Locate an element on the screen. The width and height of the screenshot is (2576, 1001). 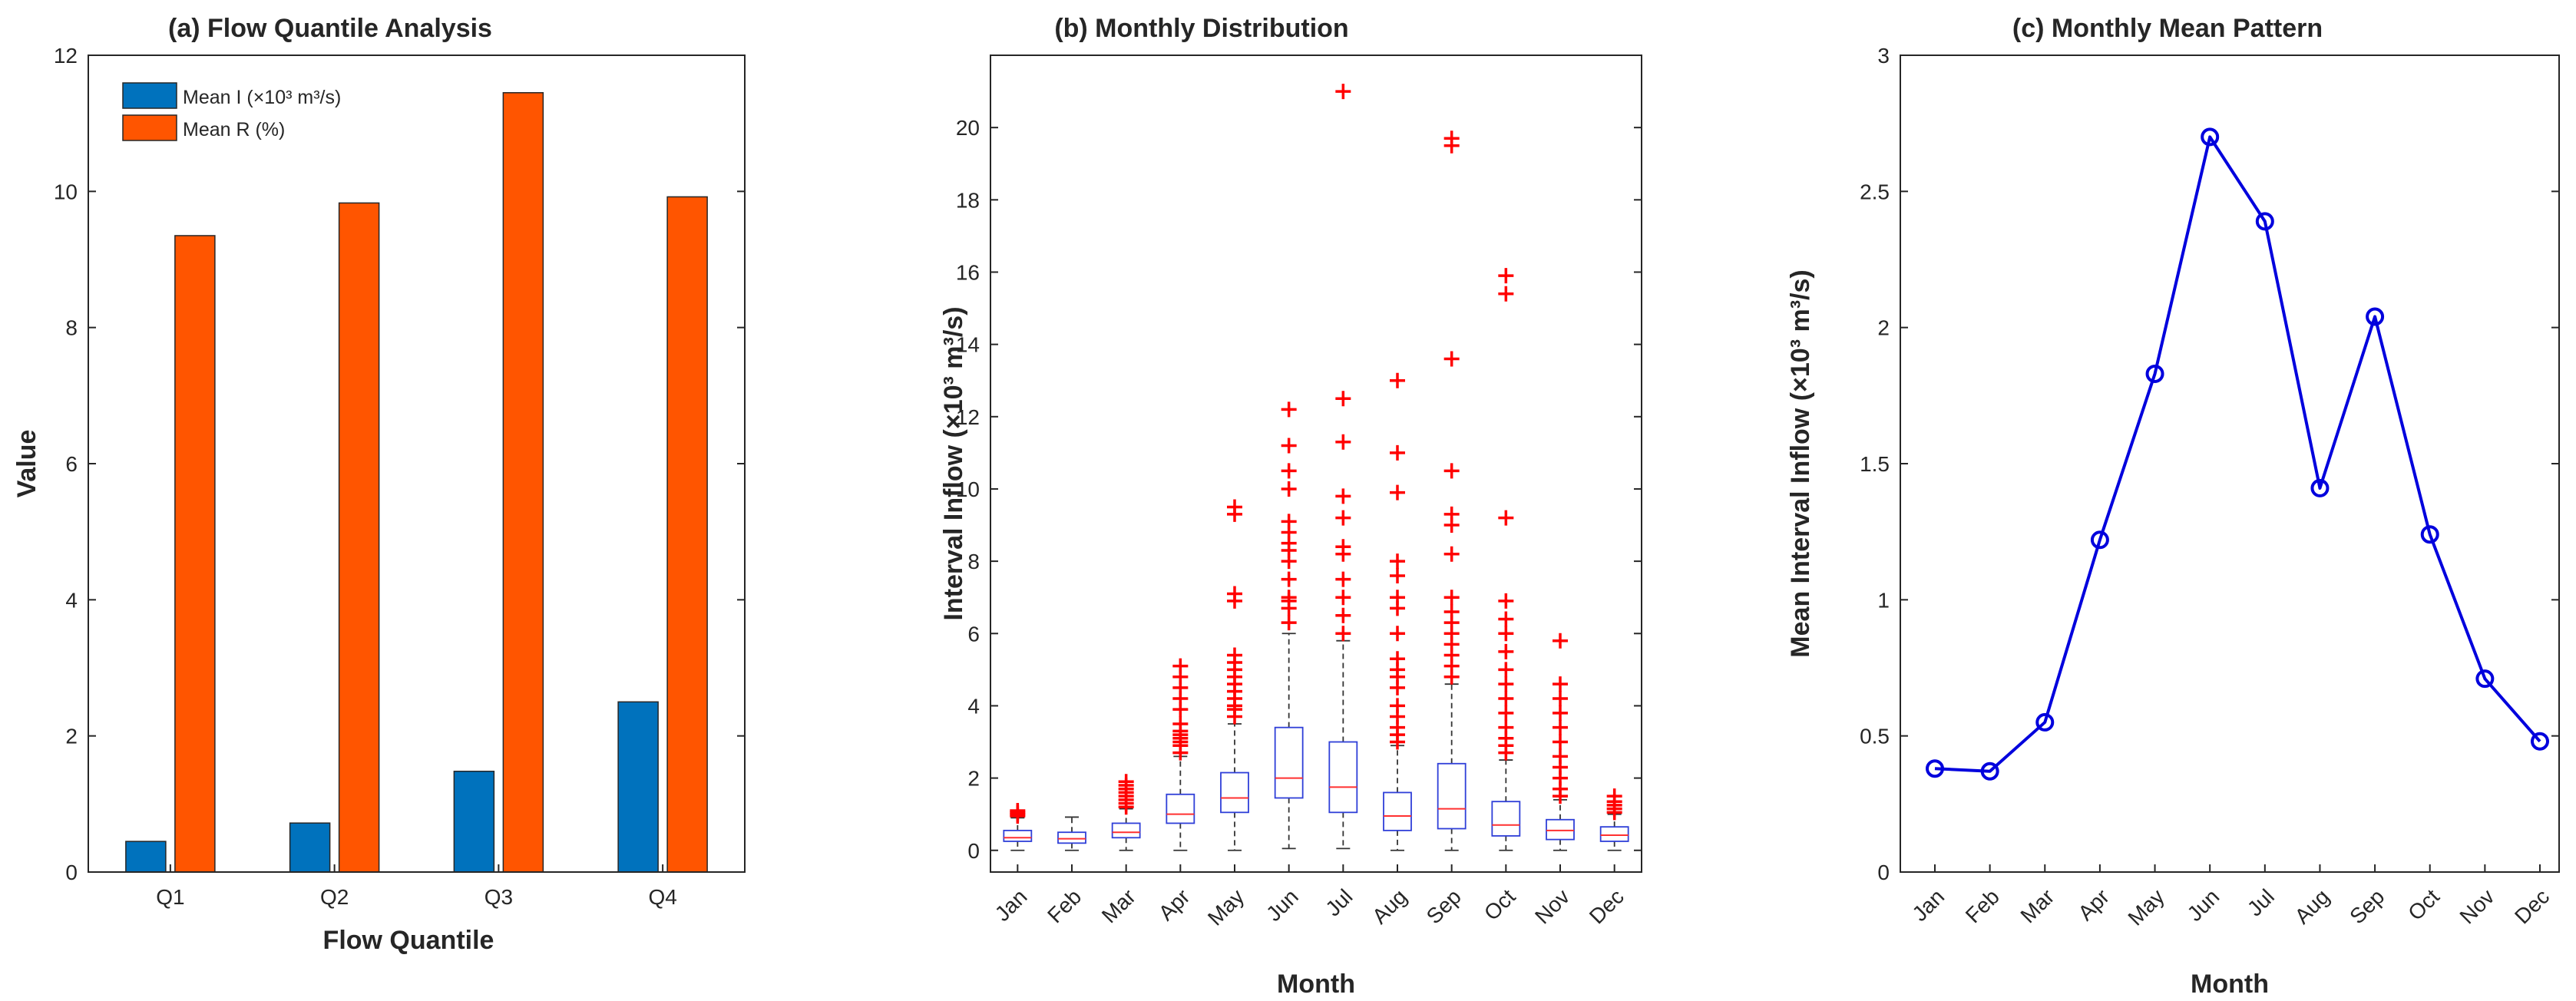
panel-a-x-ticks: Q1 Q2 Q3 Q4 is located at coordinates (416, 886).